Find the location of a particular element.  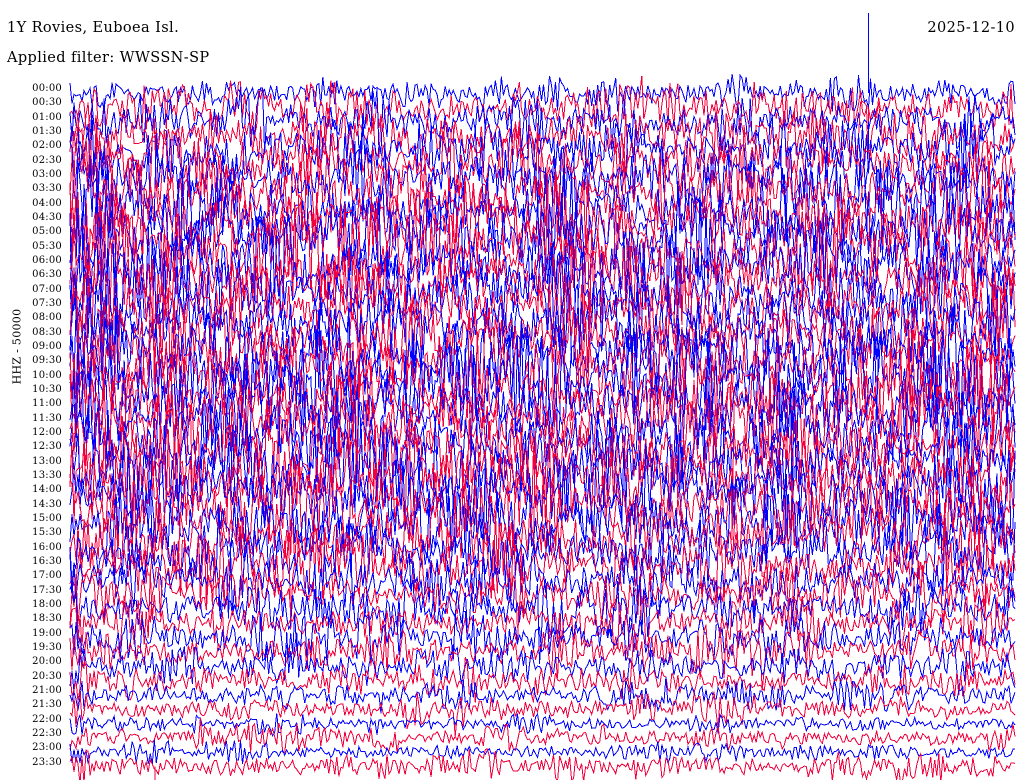

time-tick-01-30: 01:30 is located at coordinates (47, 131).